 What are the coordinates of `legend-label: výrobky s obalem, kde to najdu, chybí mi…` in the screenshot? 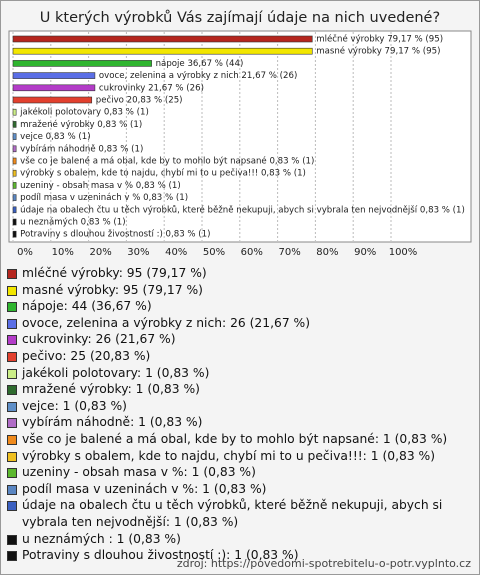 It's located at (229, 455).